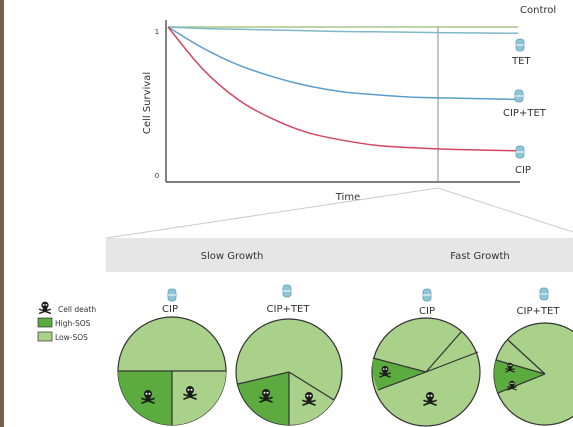 Image resolution: width=573 pixels, height=427 pixels. Describe the element at coordinates (289, 355) in the screenshot. I see `pie-slow-cip-tet: CIP+TET` at that location.